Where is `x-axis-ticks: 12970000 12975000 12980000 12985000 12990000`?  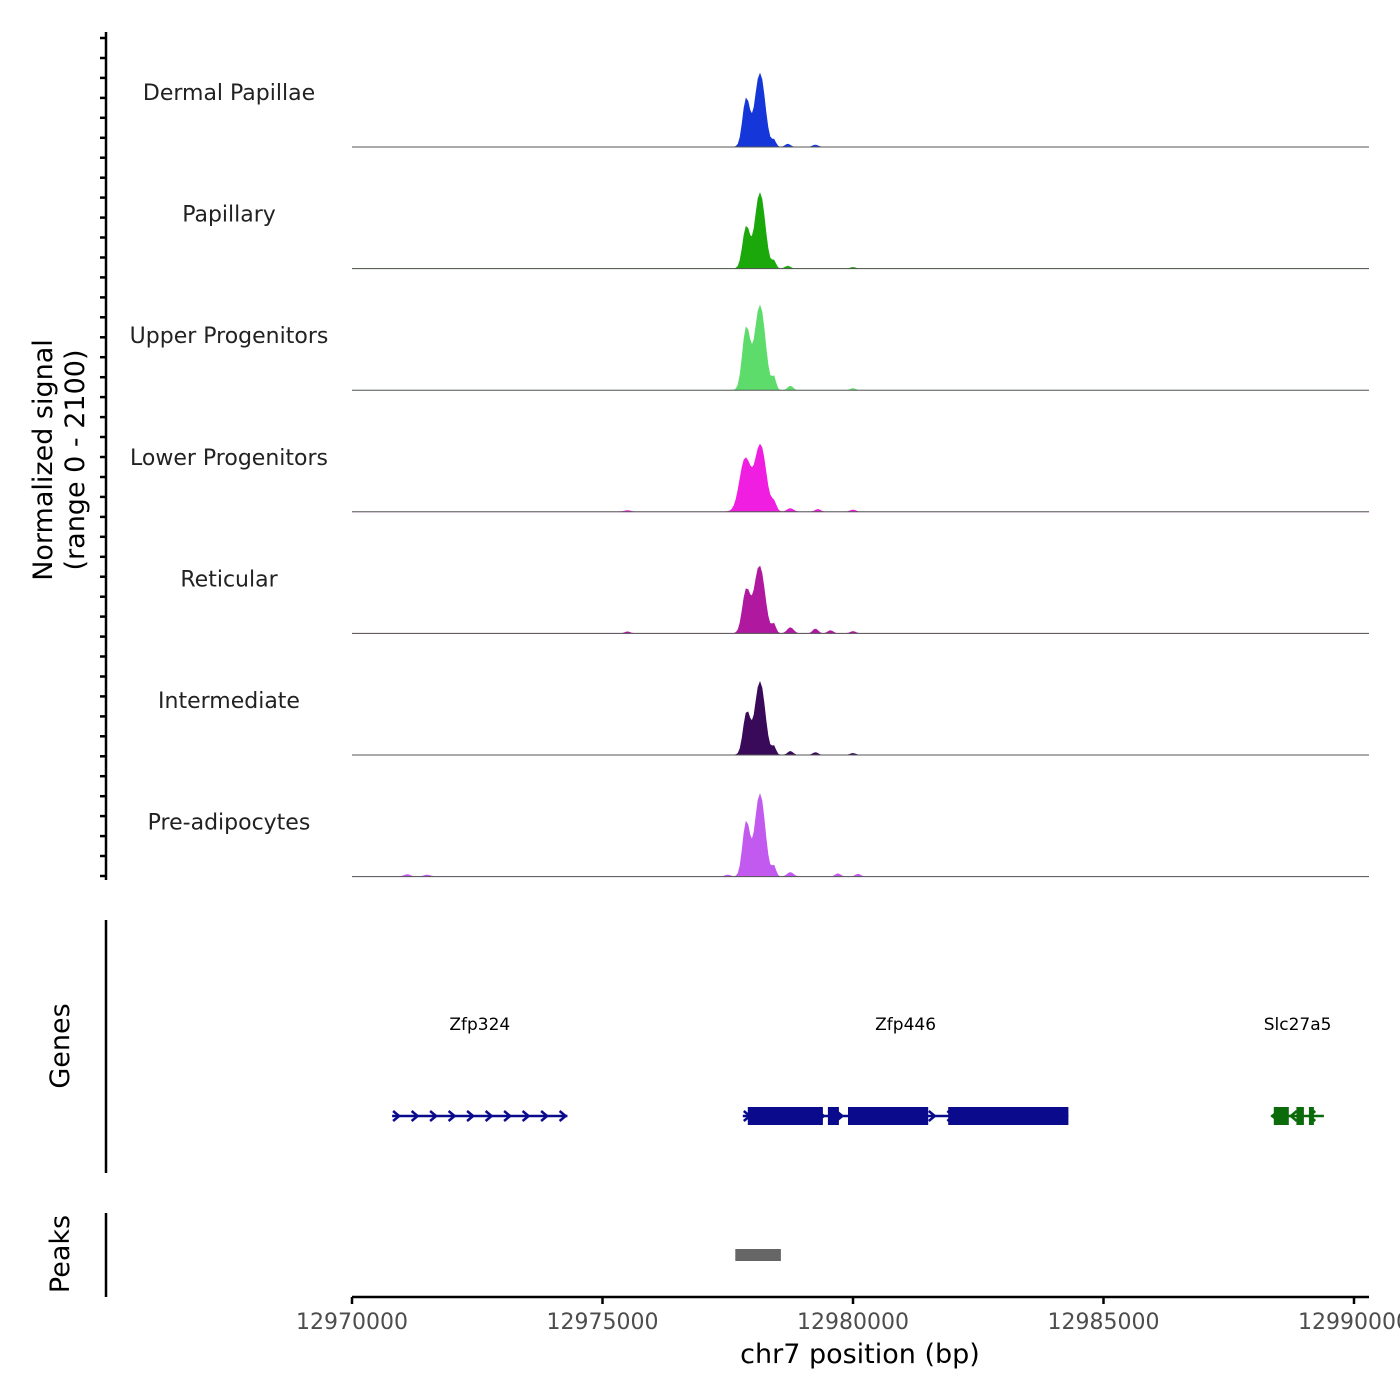 x-axis-ticks: 12970000 12975000 12980000 12985000 12990000 is located at coordinates (848, 1316).